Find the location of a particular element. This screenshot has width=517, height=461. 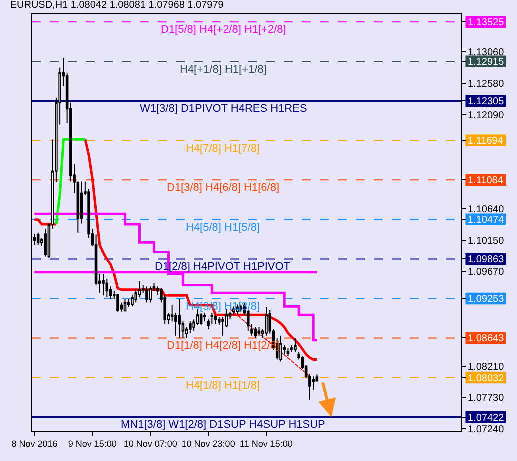

x-tick-label: 10 Nov 23:00 is located at coordinates (209, 443).